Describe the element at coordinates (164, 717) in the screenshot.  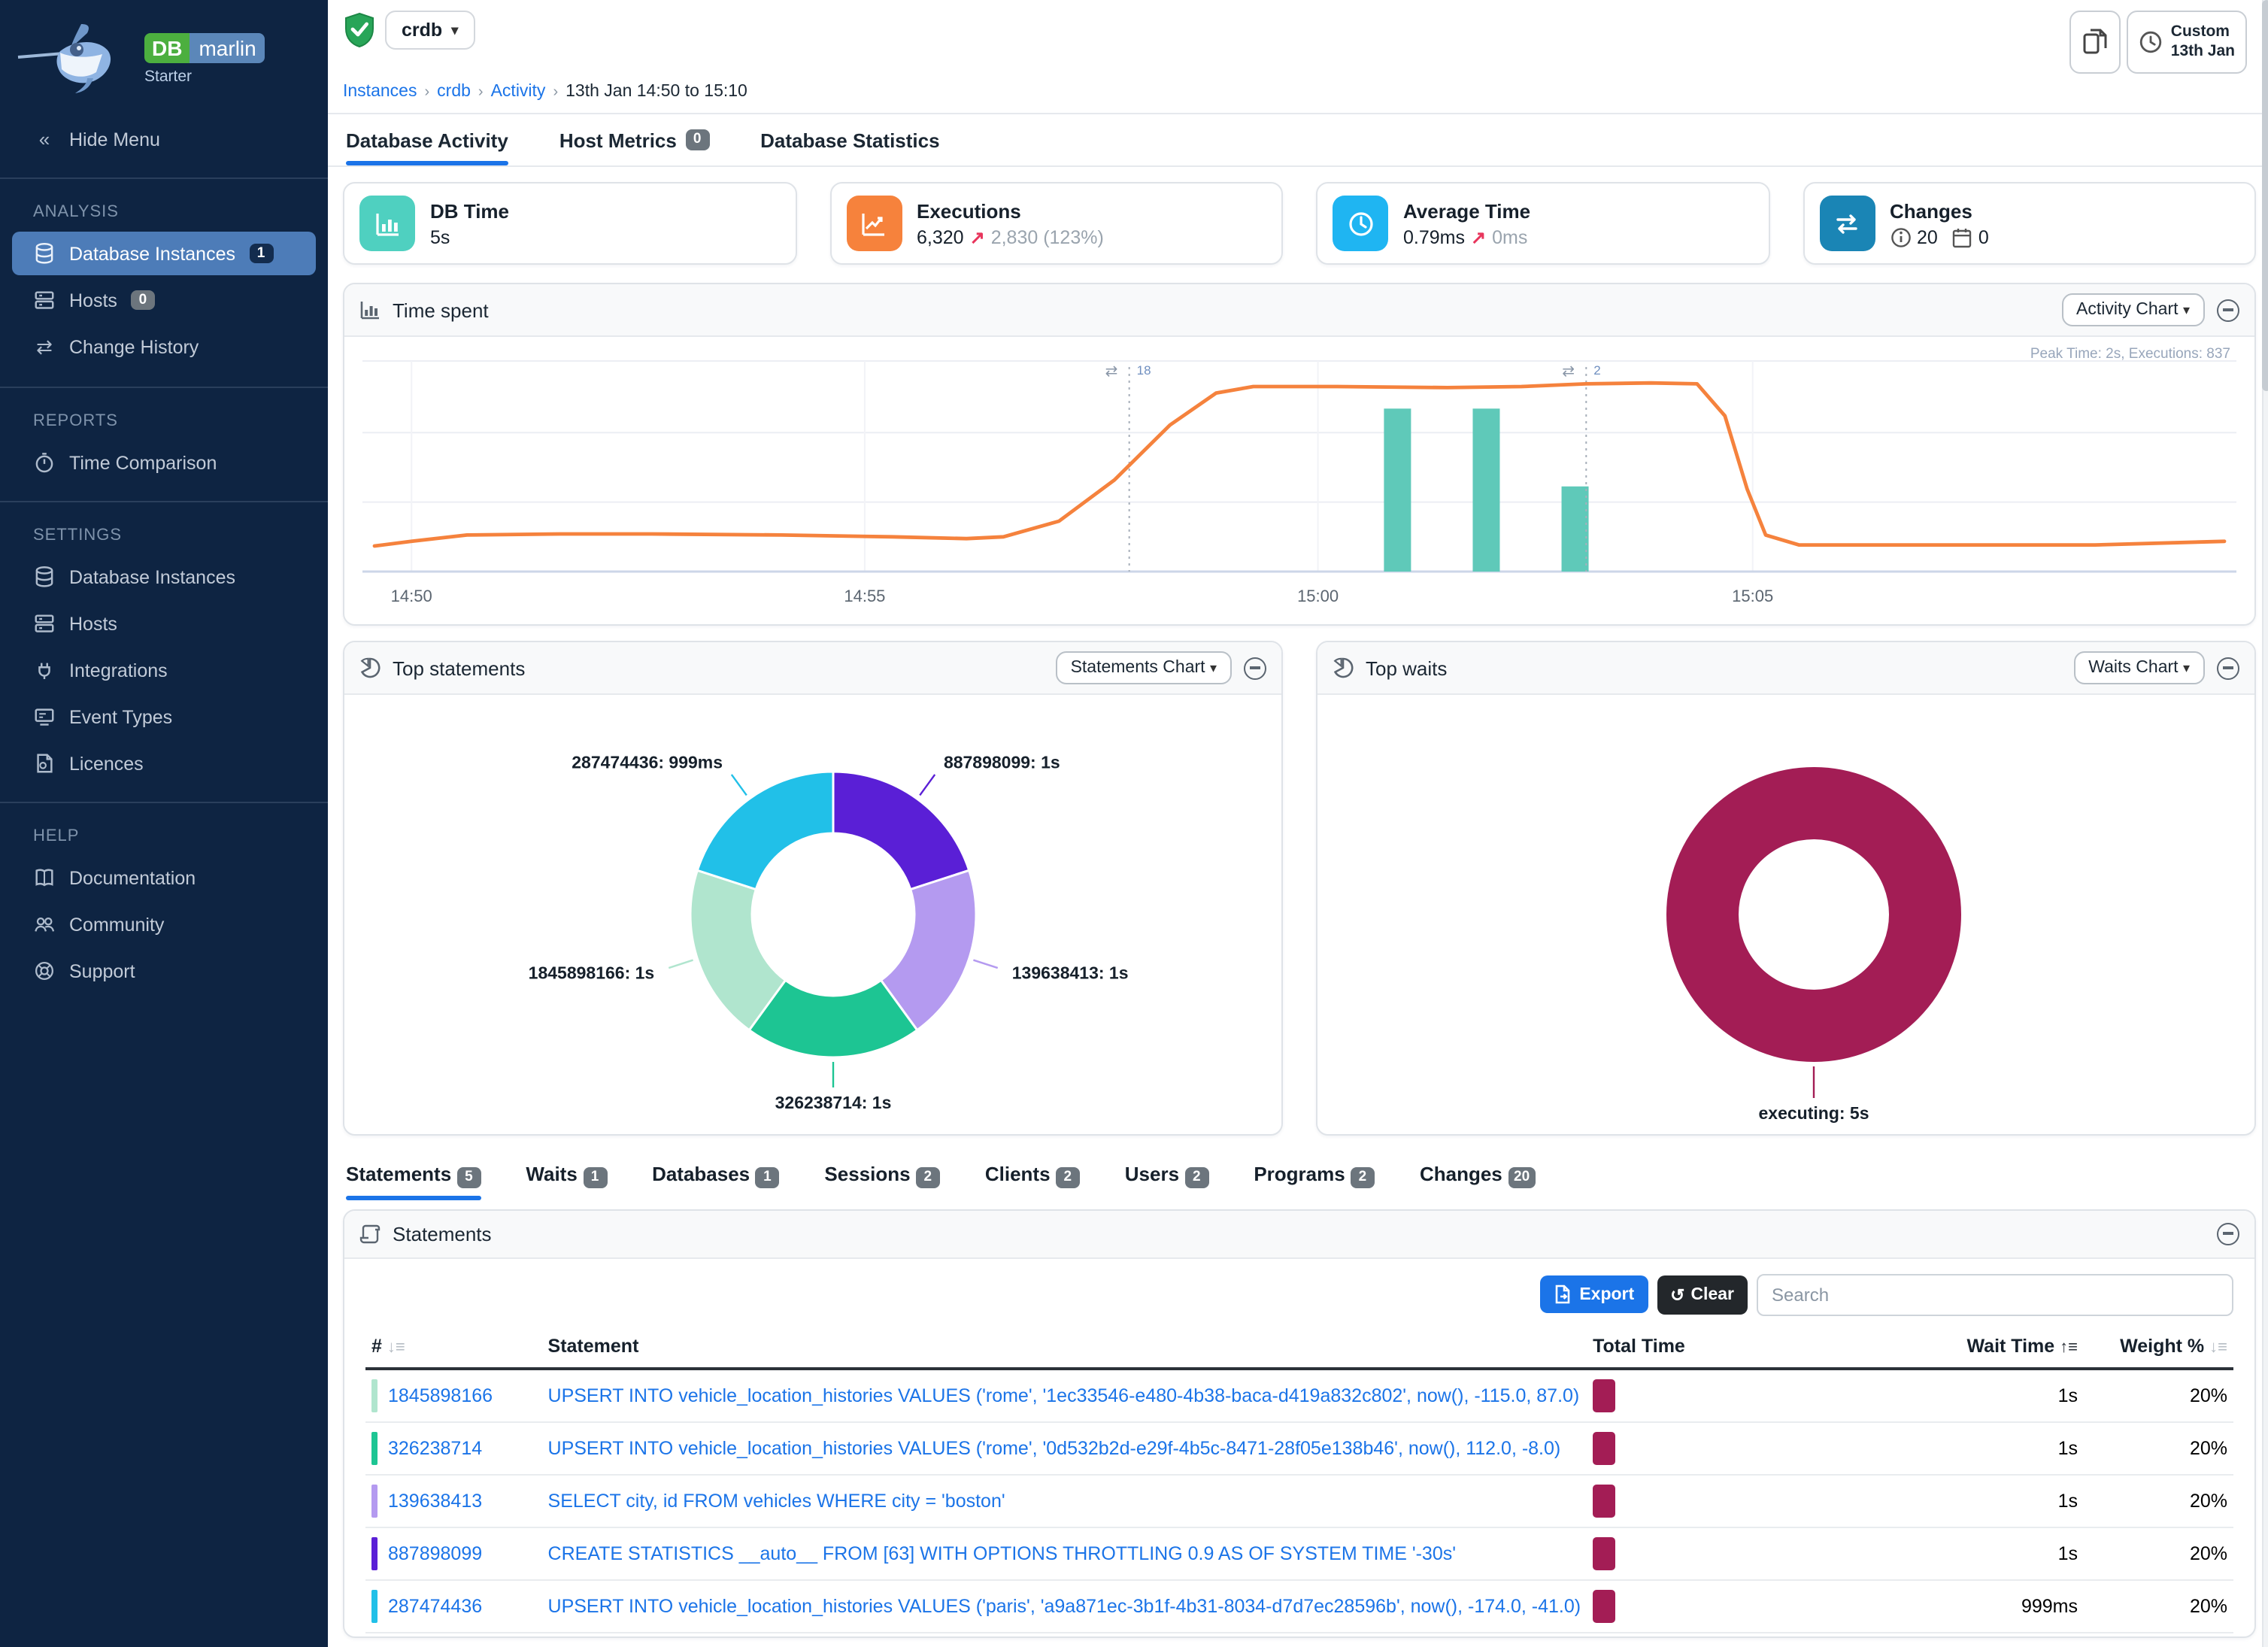
I see `sidebar-item-event-types: Event Types` at that location.